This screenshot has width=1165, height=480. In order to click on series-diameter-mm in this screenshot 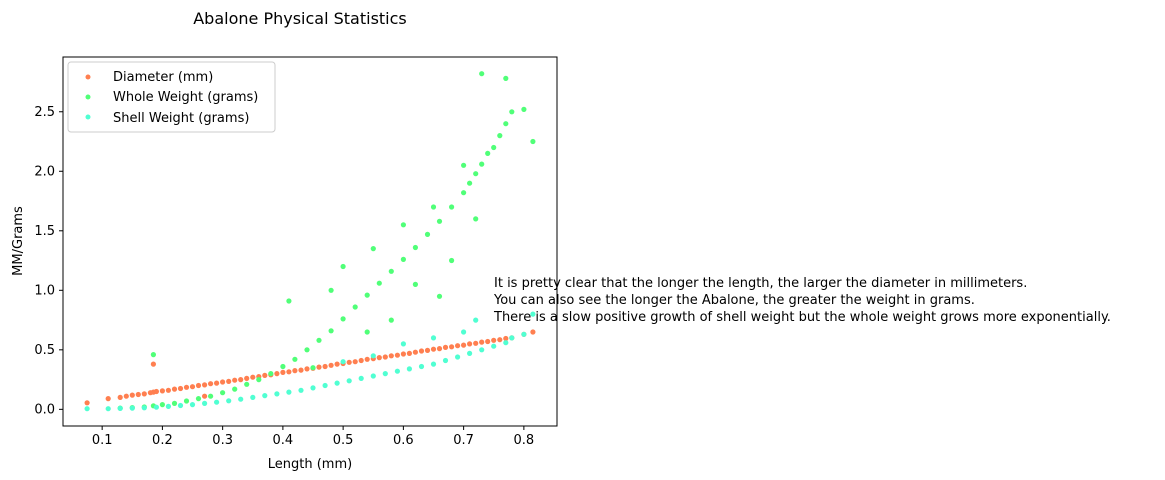, I will do `click(310, 367)`.